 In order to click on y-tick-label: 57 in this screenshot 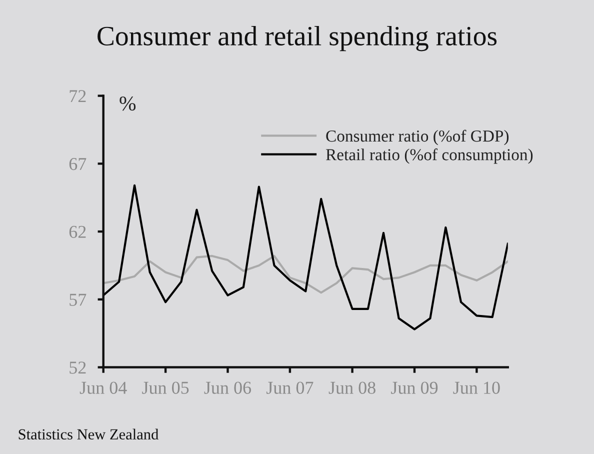, I will do `click(78, 300)`.